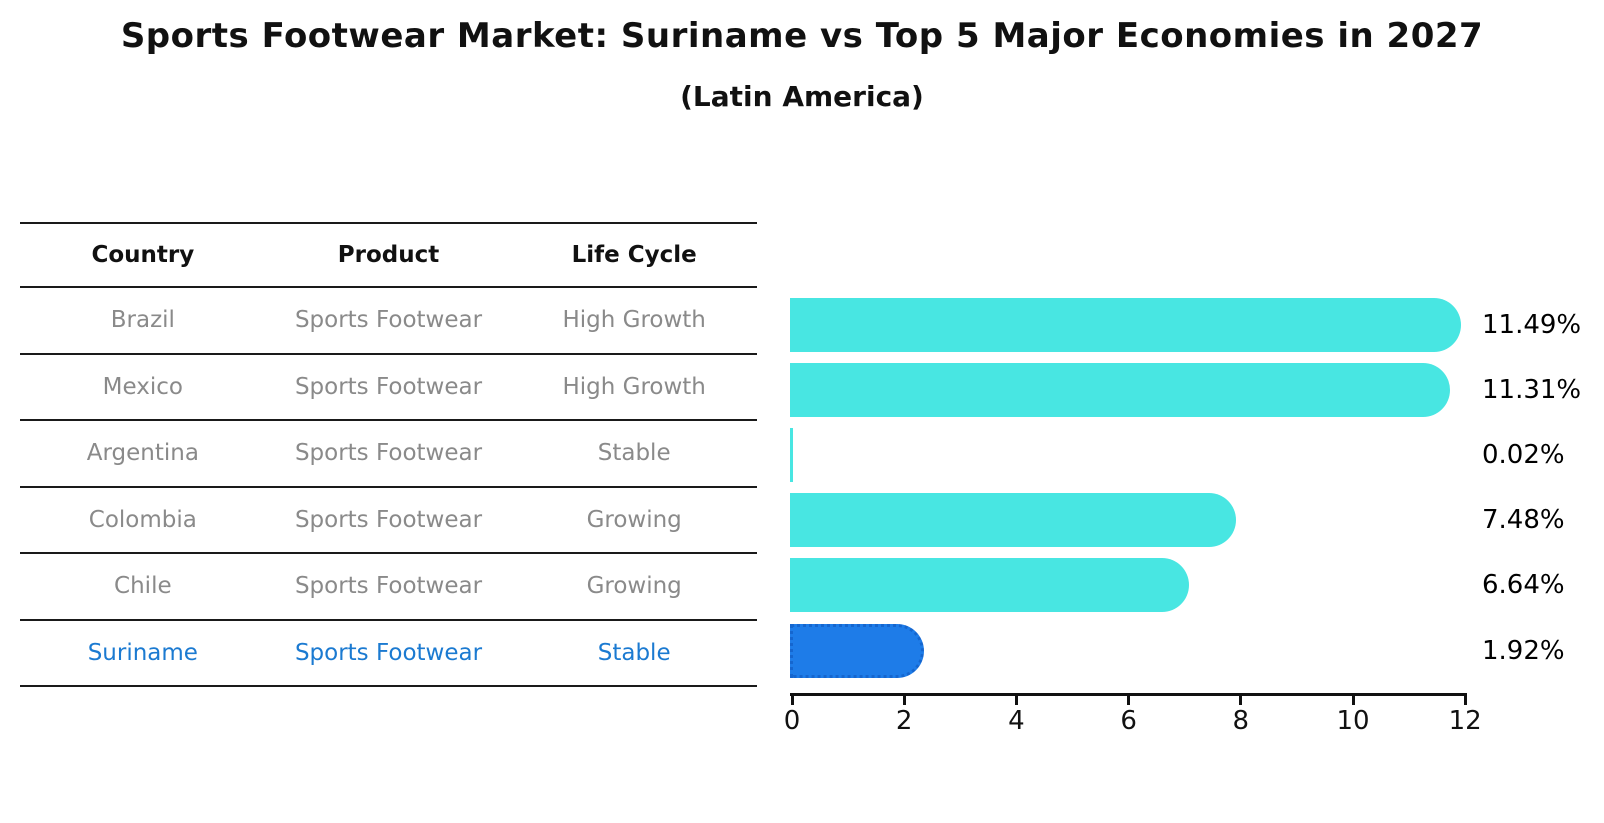 The image size is (1604, 823). What do you see at coordinates (142, 519) in the screenshot?
I see `cell-country: Colombia` at bounding box center [142, 519].